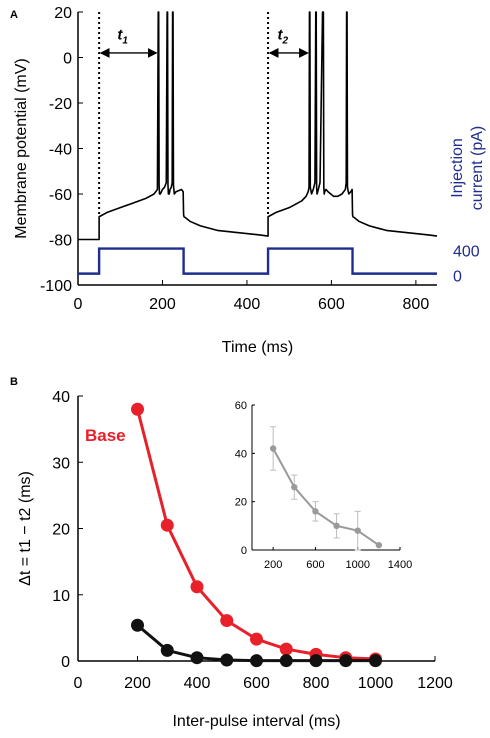 The height and width of the screenshot is (738, 490). Describe the element at coordinates (257, 261) in the screenshot. I see `current-trace` at that location.